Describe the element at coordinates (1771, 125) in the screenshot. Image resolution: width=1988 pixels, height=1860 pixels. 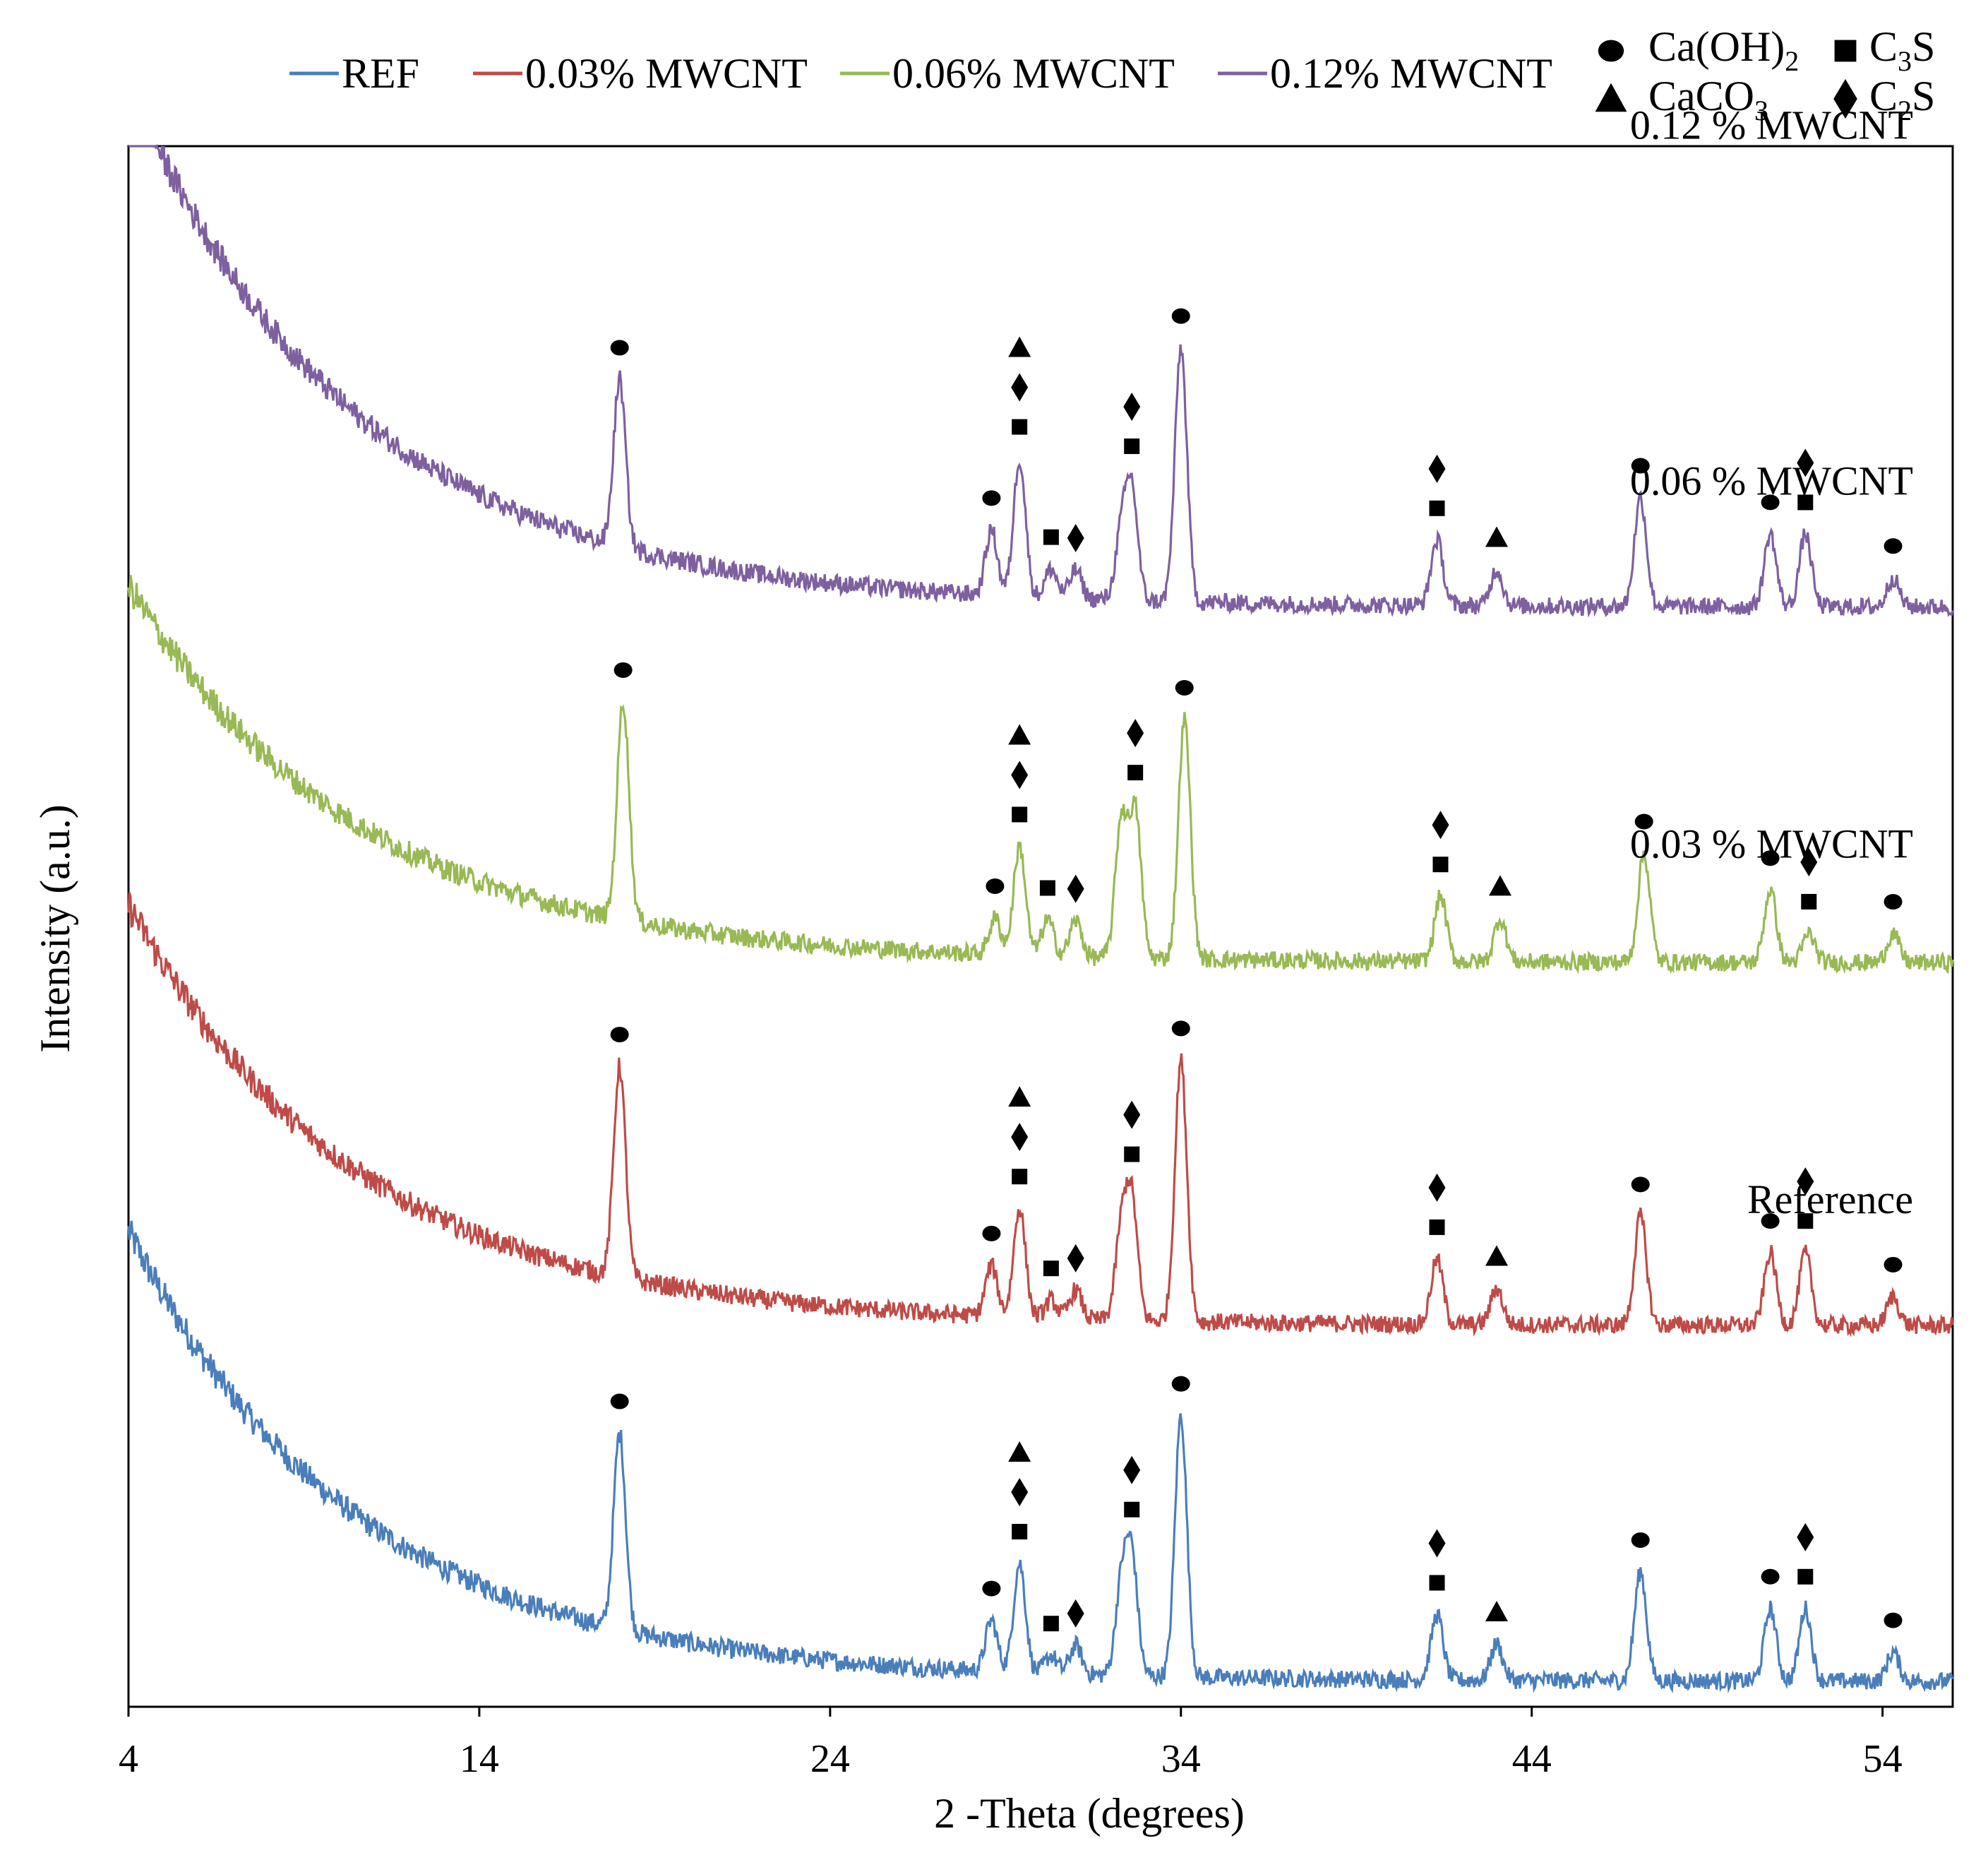
I see `series-label: 0.12 % MWCNT` at that location.